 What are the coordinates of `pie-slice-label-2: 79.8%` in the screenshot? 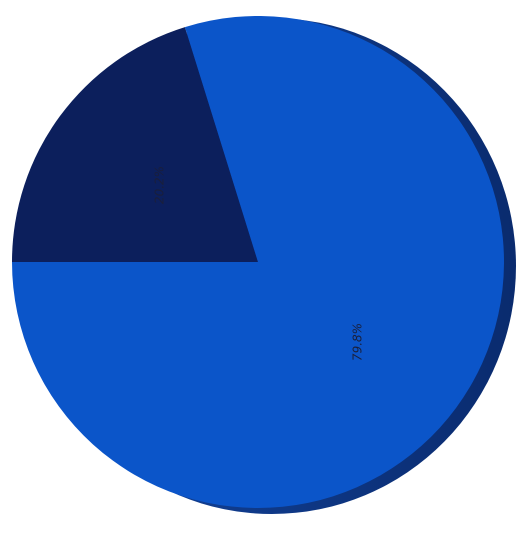 It's located at (358, 342).